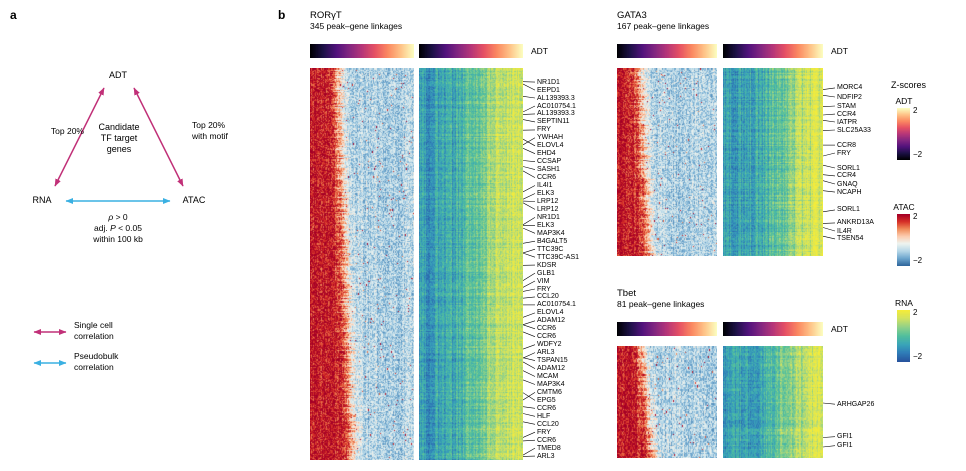 This screenshot has height=471, width=966. I want to click on gene-label: AC010754.1, so click(556, 106).